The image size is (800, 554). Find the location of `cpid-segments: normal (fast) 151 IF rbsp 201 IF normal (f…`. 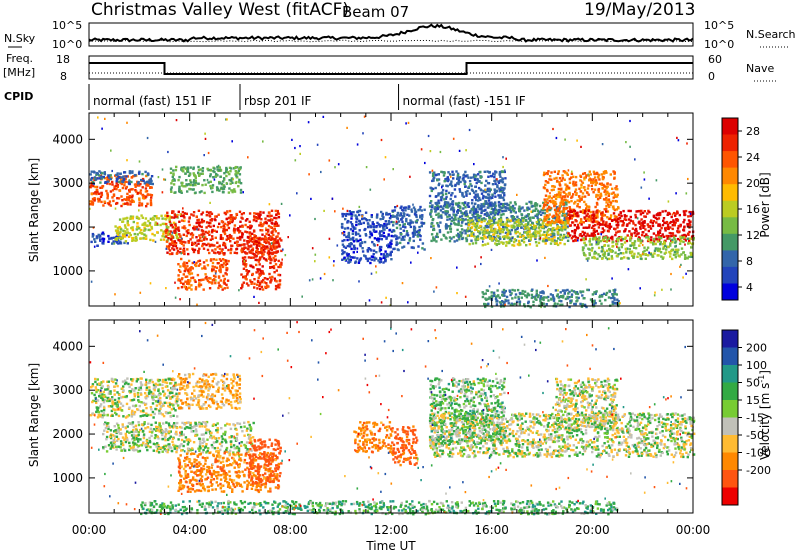

cpid-segments: normal (fast) 151 IF rbsp 201 IF normal (f… is located at coordinates (307, 97).